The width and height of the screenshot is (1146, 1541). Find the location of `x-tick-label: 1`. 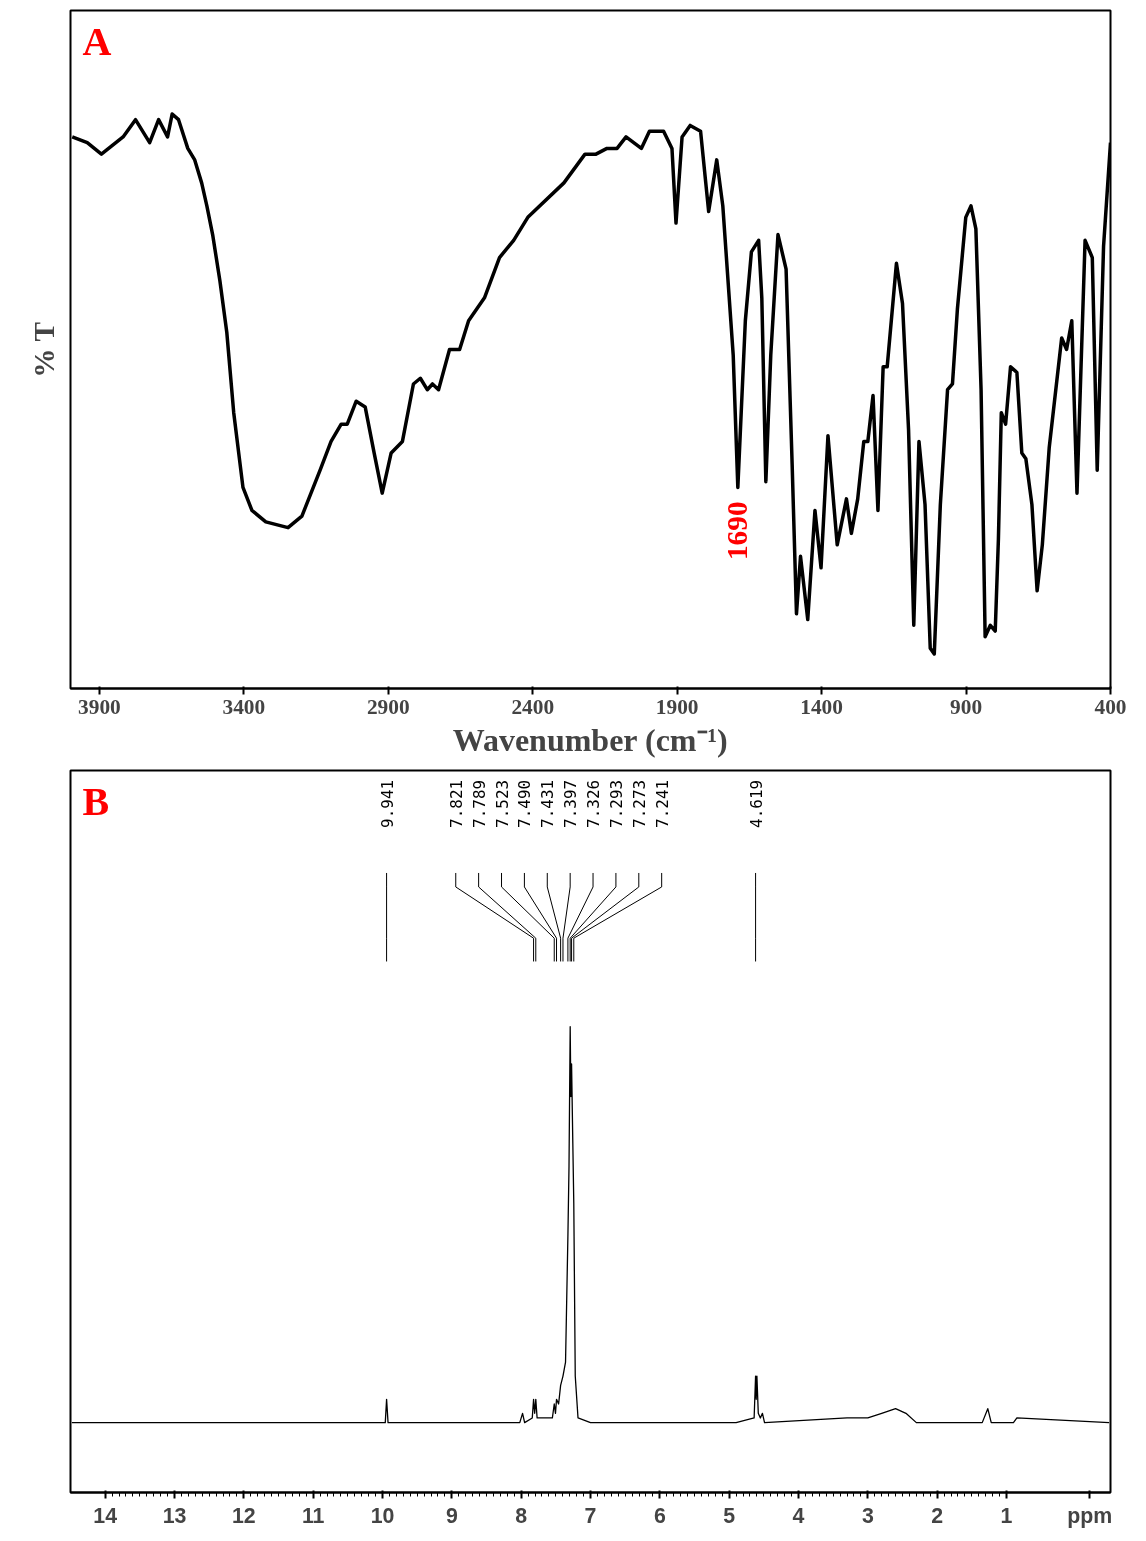

x-tick-label: 1 is located at coordinates (1006, 1515).